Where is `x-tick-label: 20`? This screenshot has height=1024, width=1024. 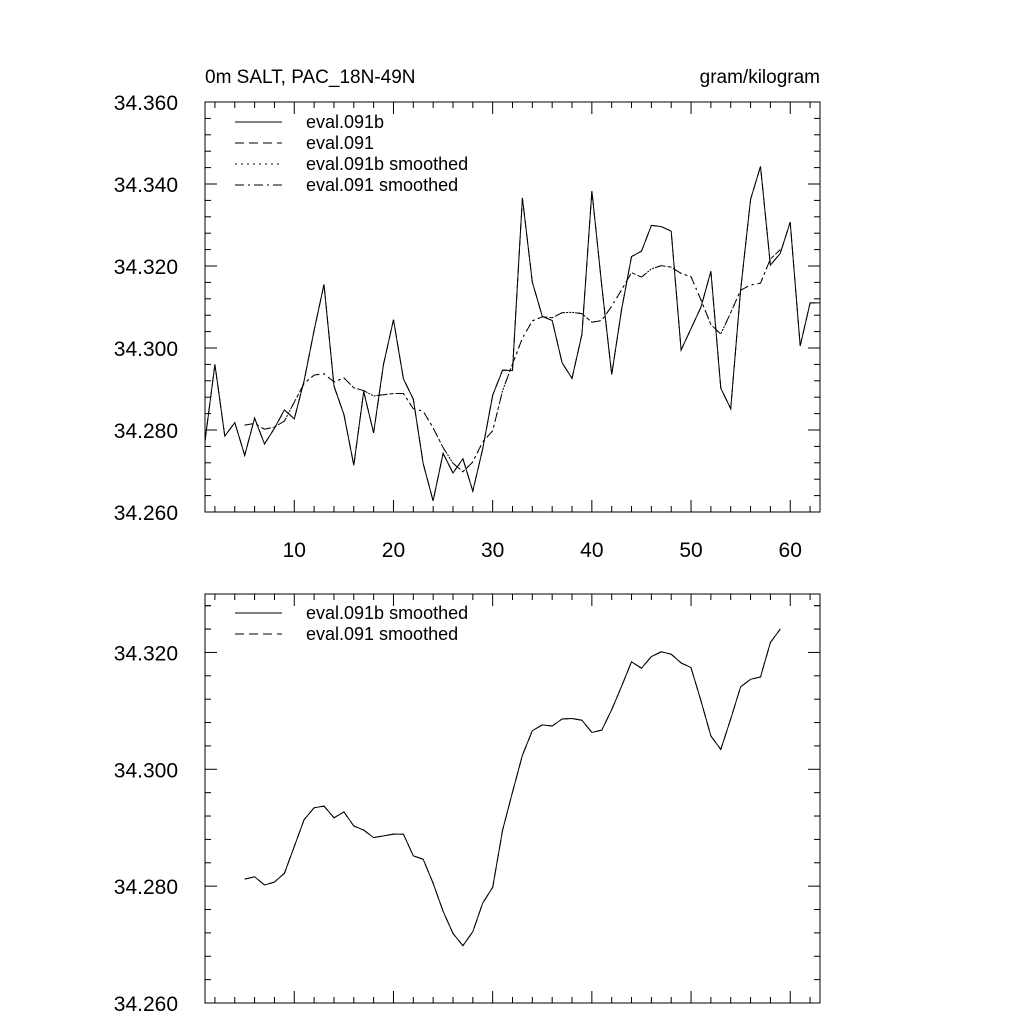 x-tick-label: 20 is located at coordinates (393, 550).